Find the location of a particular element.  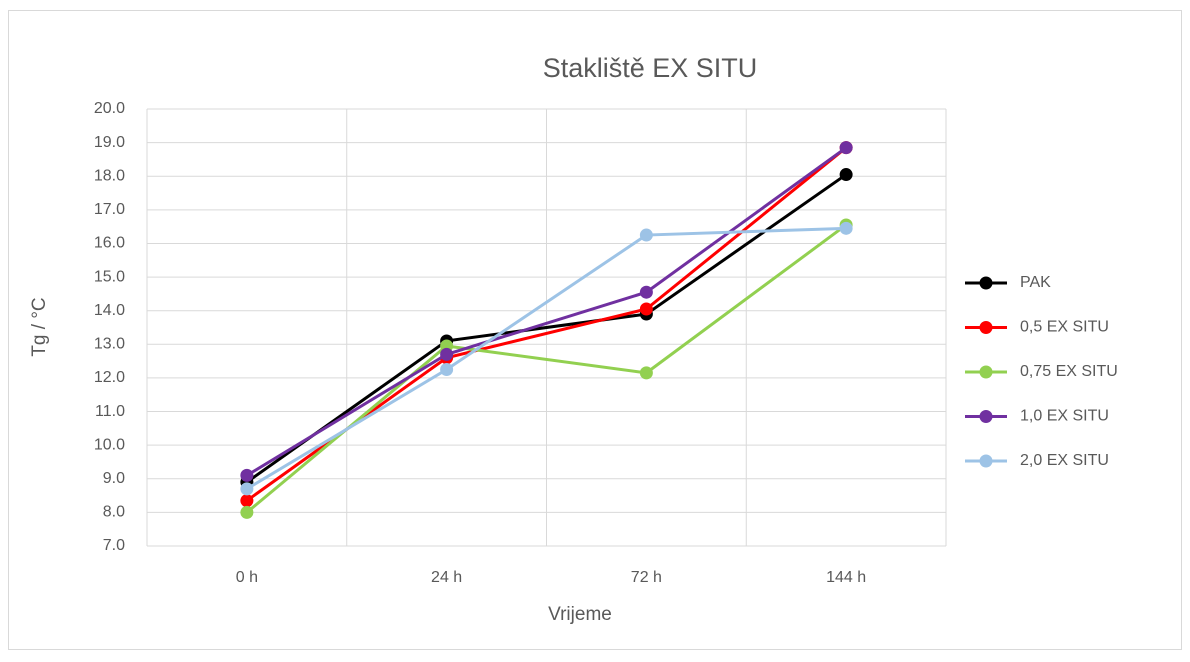

y-tick-label: 9.0 is located at coordinates (114, 478).